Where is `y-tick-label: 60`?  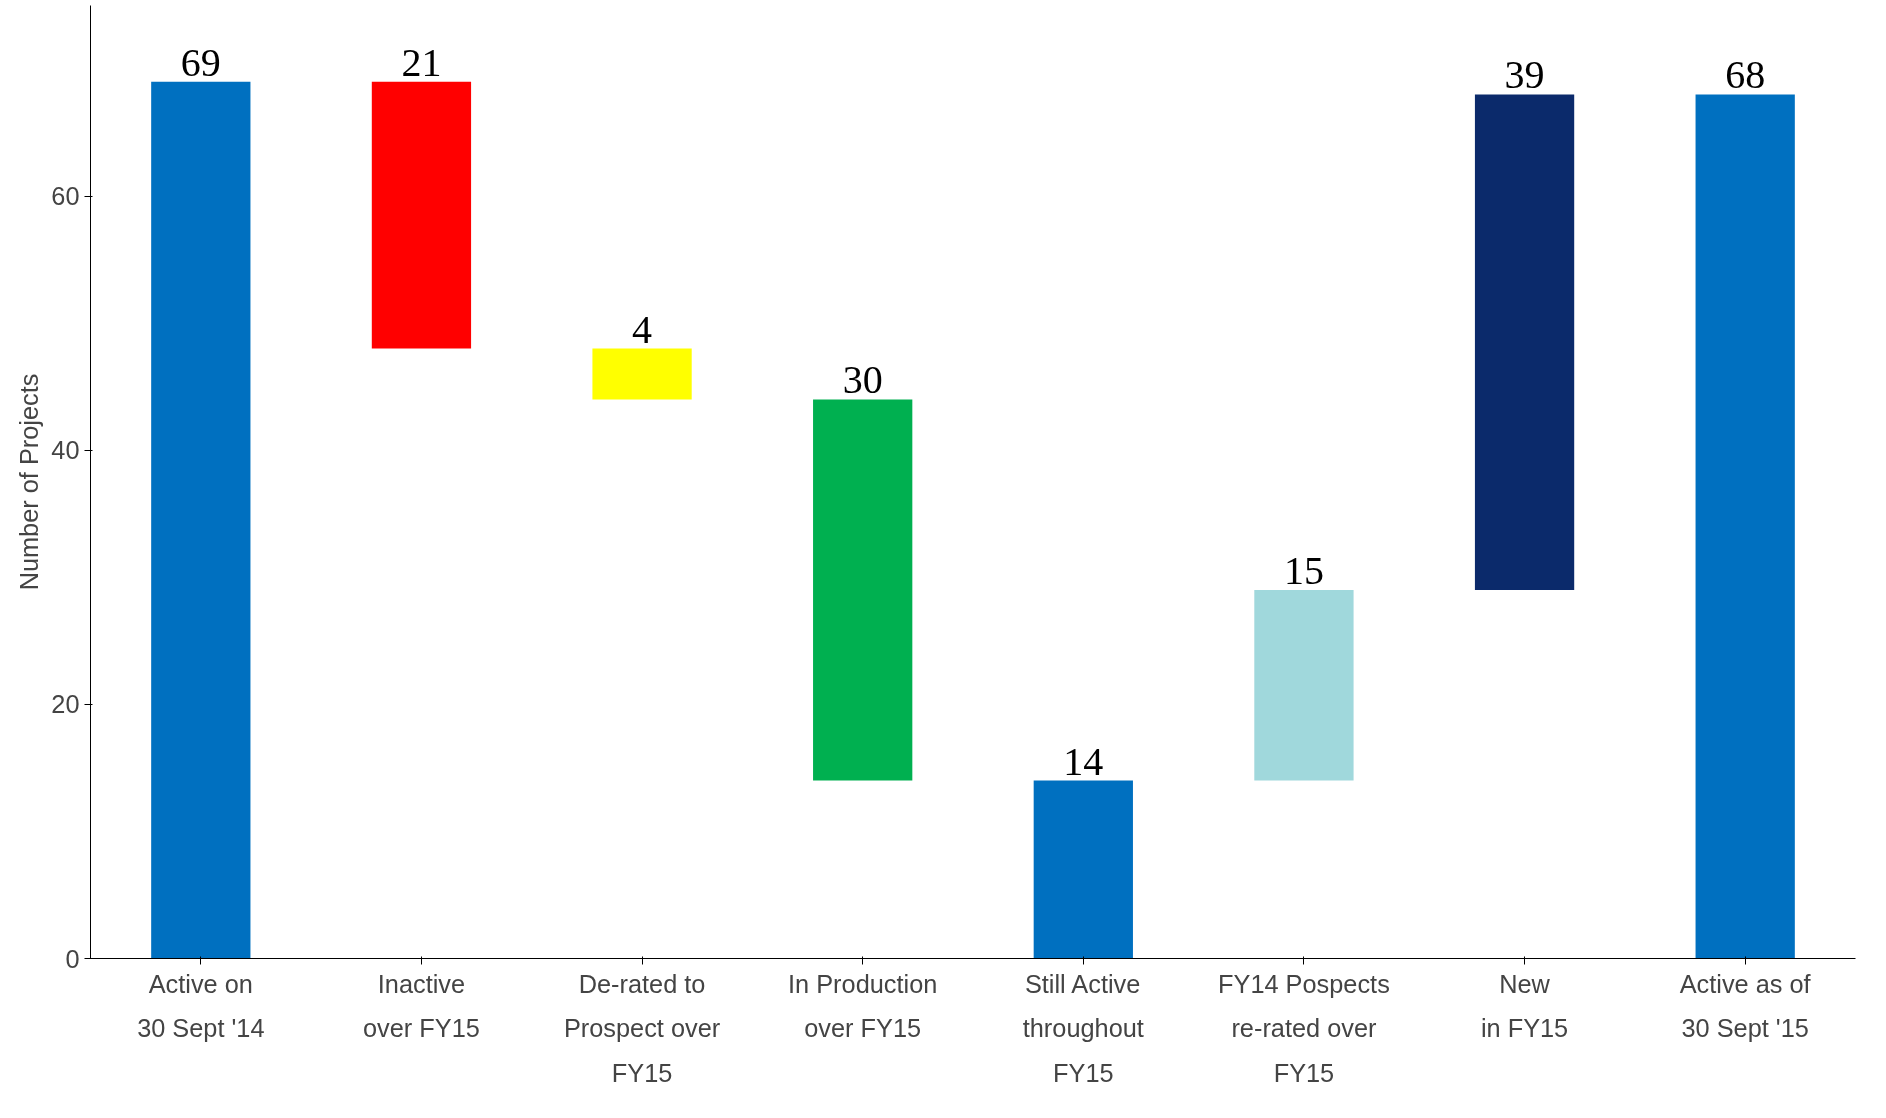 y-tick-label: 60 is located at coordinates (65, 196).